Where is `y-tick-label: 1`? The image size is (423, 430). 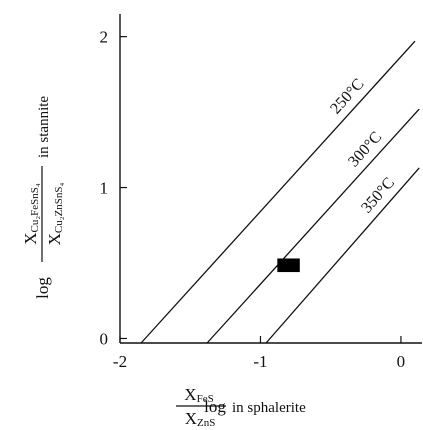
y-tick-label: 1 is located at coordinates (104, 188).